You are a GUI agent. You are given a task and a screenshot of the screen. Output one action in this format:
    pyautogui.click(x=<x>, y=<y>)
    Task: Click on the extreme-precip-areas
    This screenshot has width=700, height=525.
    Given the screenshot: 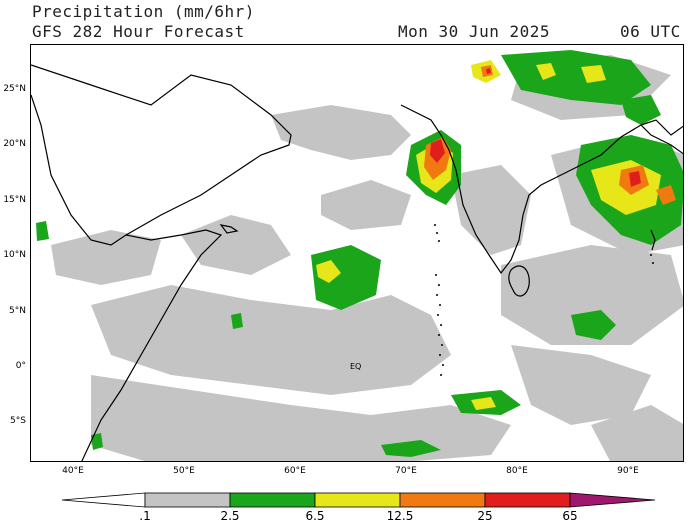 What is the action you would take?
    pyautogui.click(x=535, y=127)
    